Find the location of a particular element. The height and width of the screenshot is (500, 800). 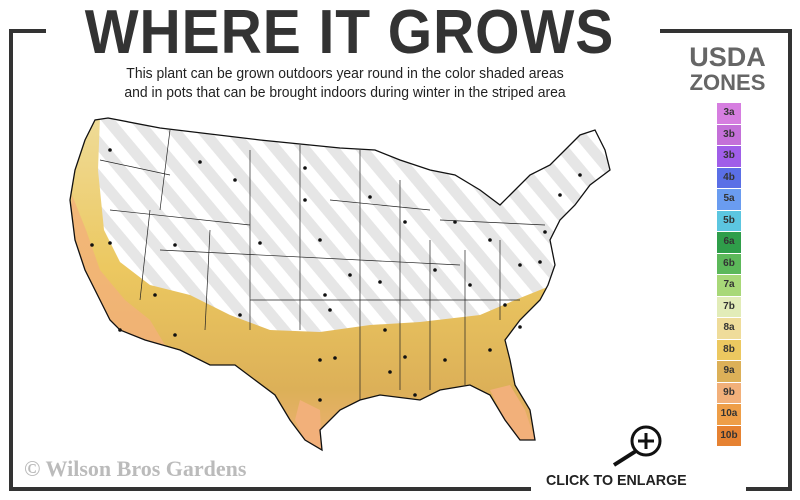

legend-zone-10b: 10b is located at coordinates (729, 435).